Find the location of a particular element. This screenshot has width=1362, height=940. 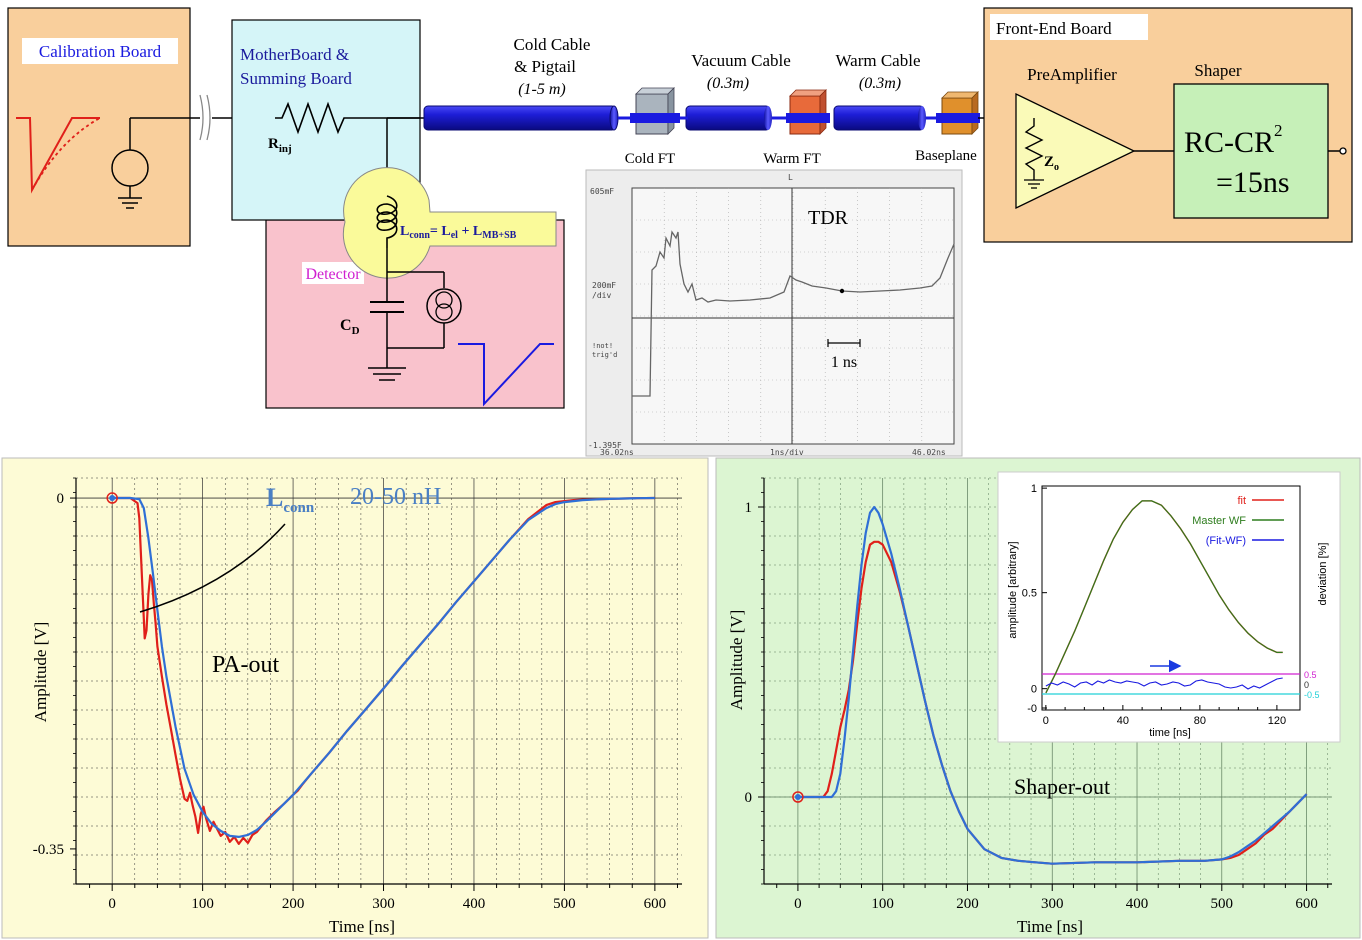

inset-right-tick-label: -0.5 is located at coordinates (1312, 695).